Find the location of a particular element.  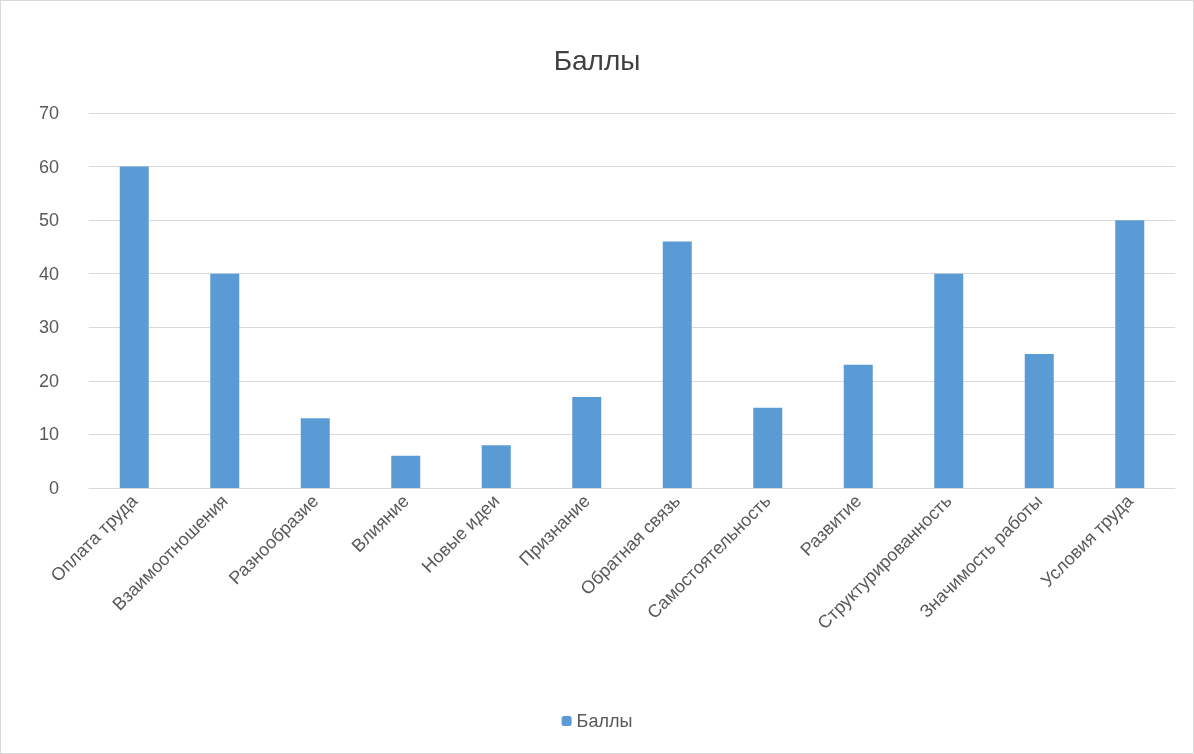

y-tick-label: 40 is located at coordinates (48, 273).